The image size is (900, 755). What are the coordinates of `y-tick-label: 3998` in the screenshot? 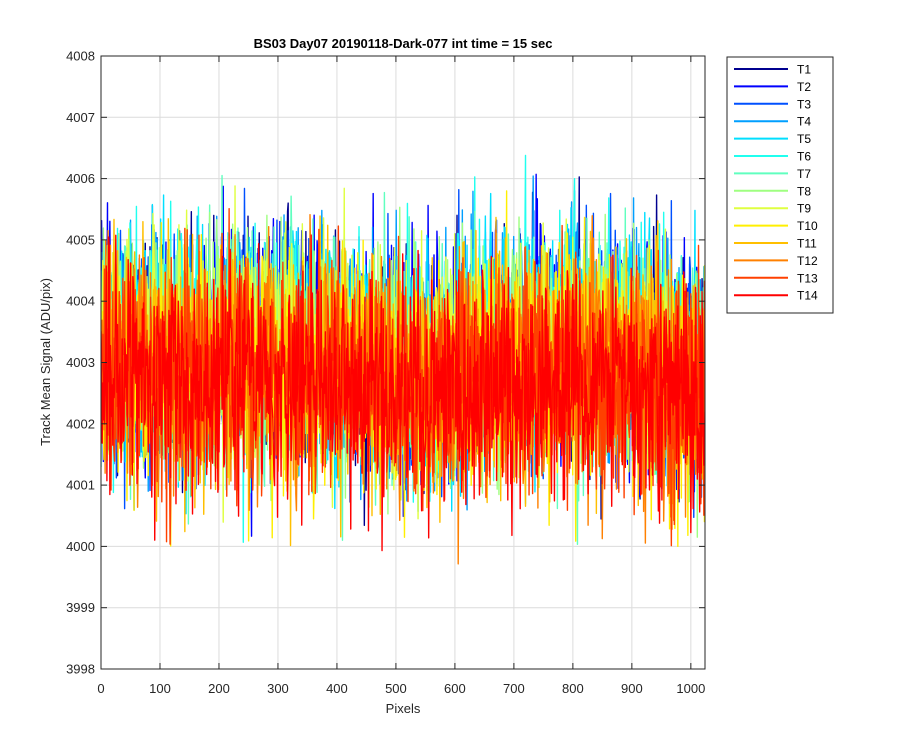 It's located at (80, 669).